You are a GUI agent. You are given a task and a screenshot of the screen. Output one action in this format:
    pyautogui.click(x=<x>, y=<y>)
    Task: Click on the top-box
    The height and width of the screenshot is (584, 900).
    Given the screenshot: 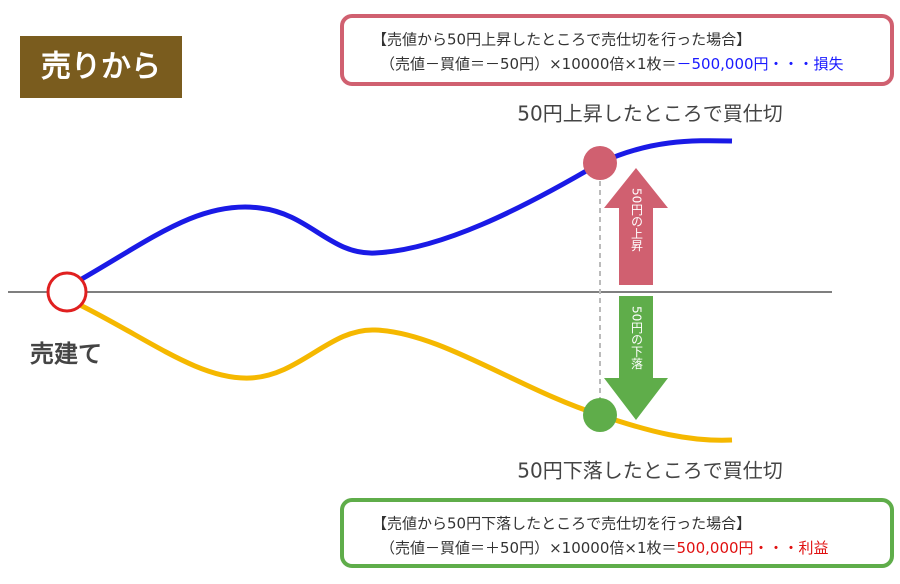 What is the action you would take?
    pyautogui.click(x=617, y=50)
    